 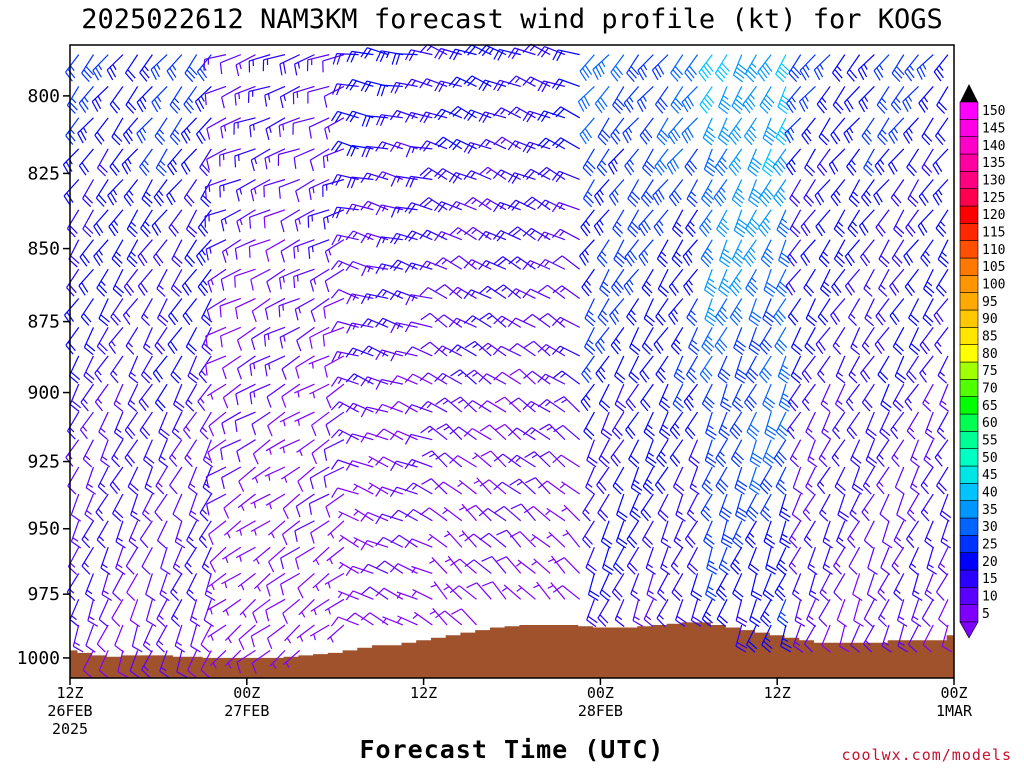 I want to click on colorbar-swatch, so click(x=969, y=110).